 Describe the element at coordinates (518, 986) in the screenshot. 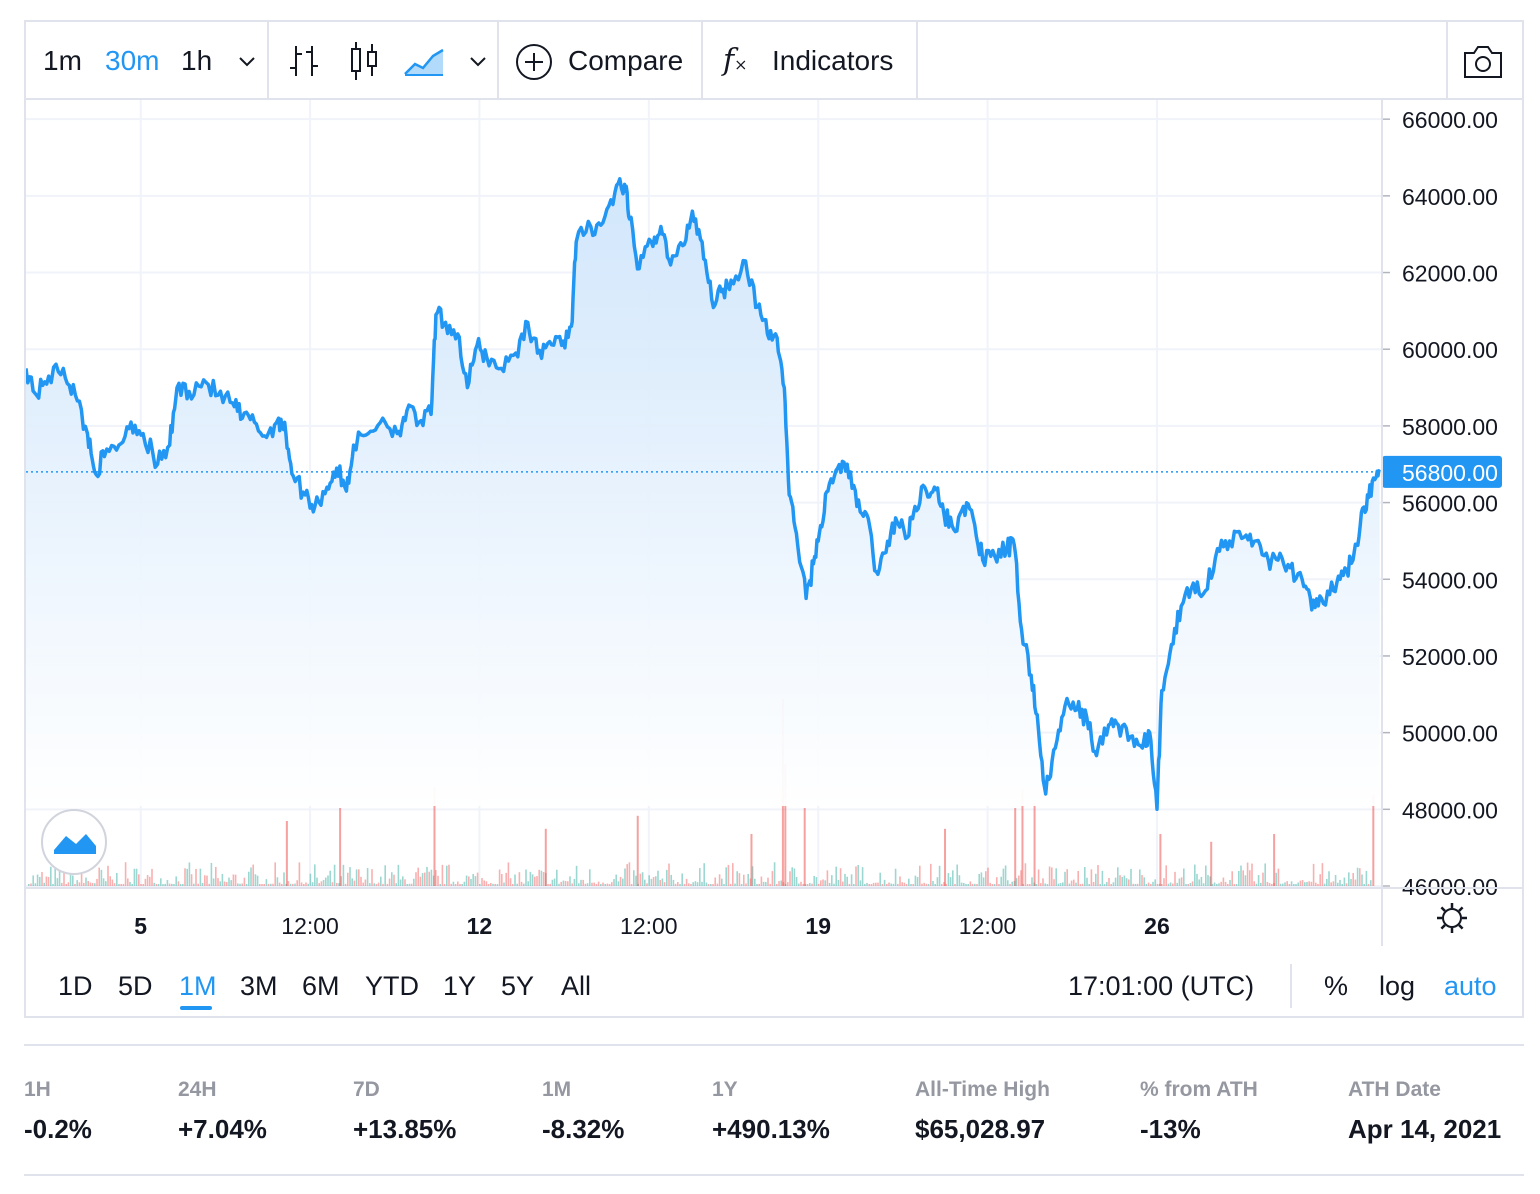

I see `range-5y: 5Y` at that location.